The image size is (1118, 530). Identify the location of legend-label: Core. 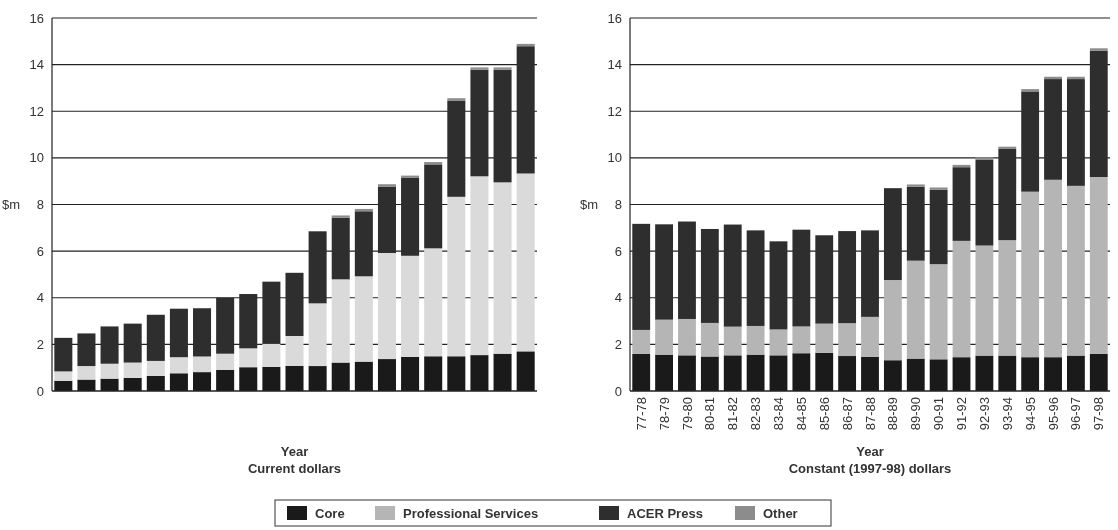
(330, 513).